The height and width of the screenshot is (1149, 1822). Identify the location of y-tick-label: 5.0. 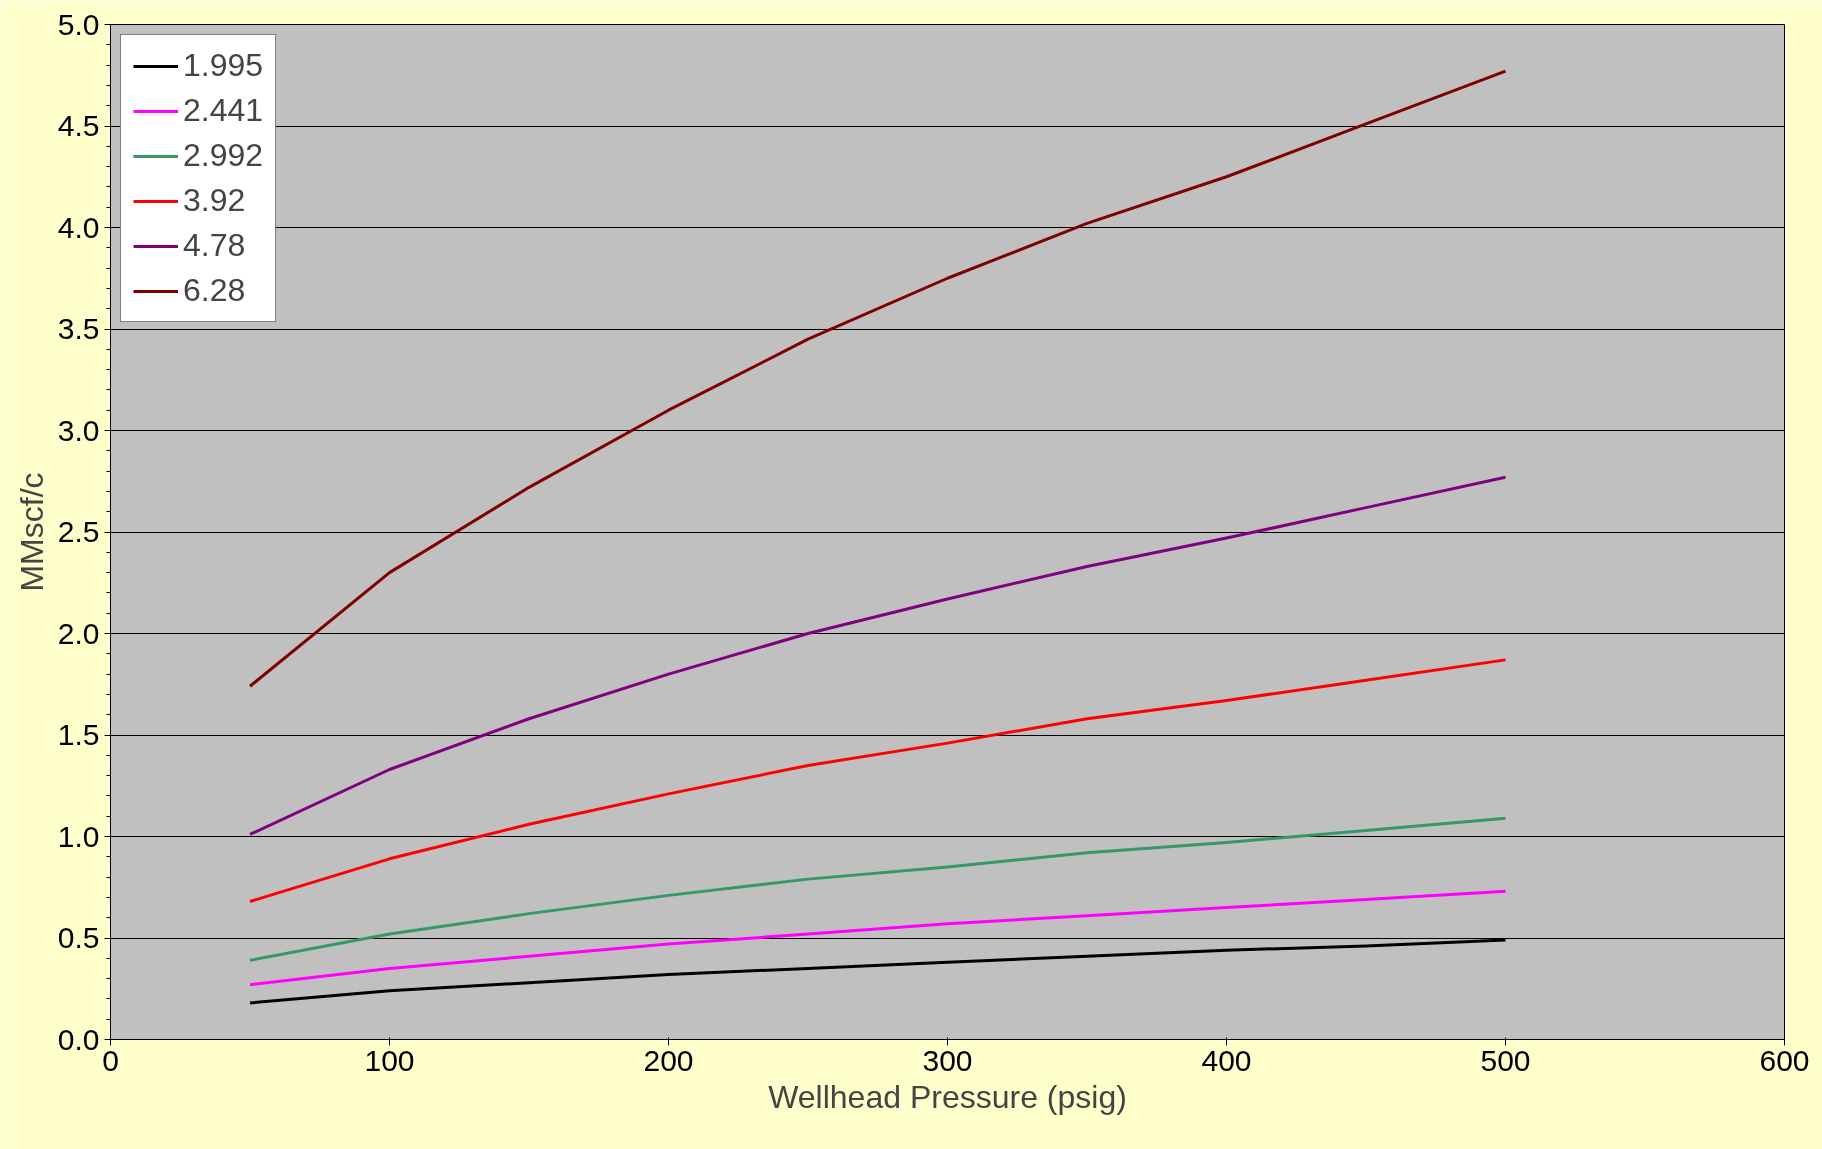
(78, 24).